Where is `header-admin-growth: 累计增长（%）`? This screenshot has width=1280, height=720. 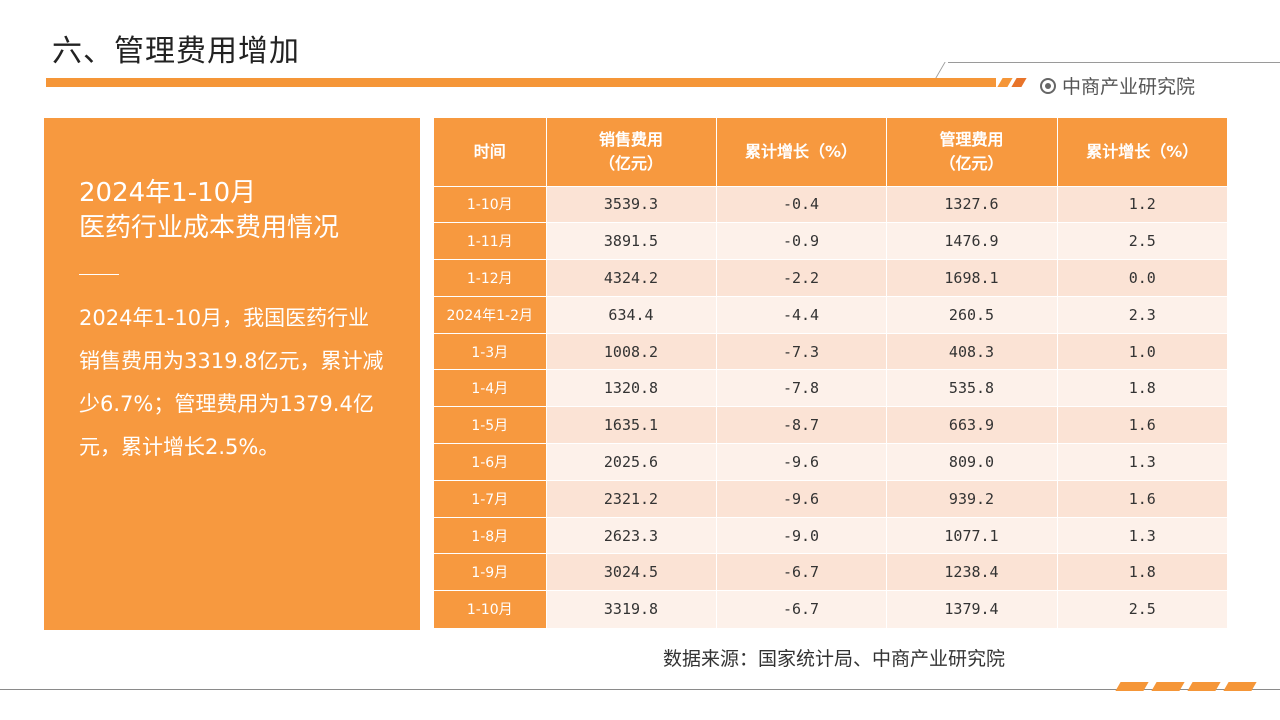
header-admin-growth: 累计增长（%） is located at coordinates (1142, 152).